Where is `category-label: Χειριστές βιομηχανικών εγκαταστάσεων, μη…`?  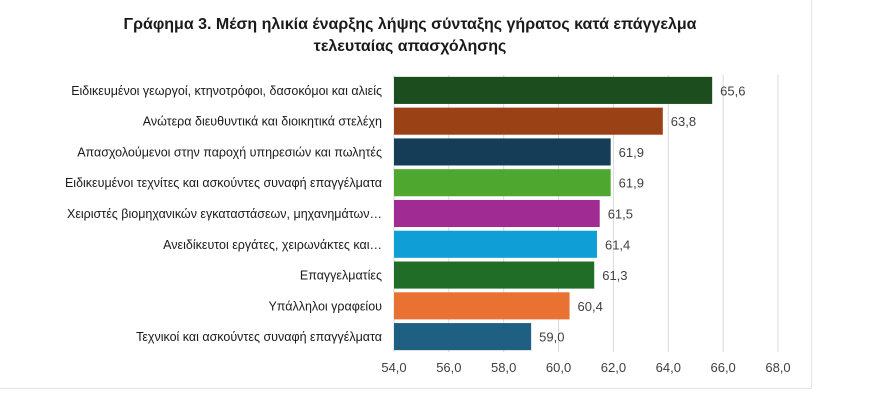 category-label: Χειριστές βιομηχανικών εγκαταστάσεων, μη… is located at coordinates (224, 214).